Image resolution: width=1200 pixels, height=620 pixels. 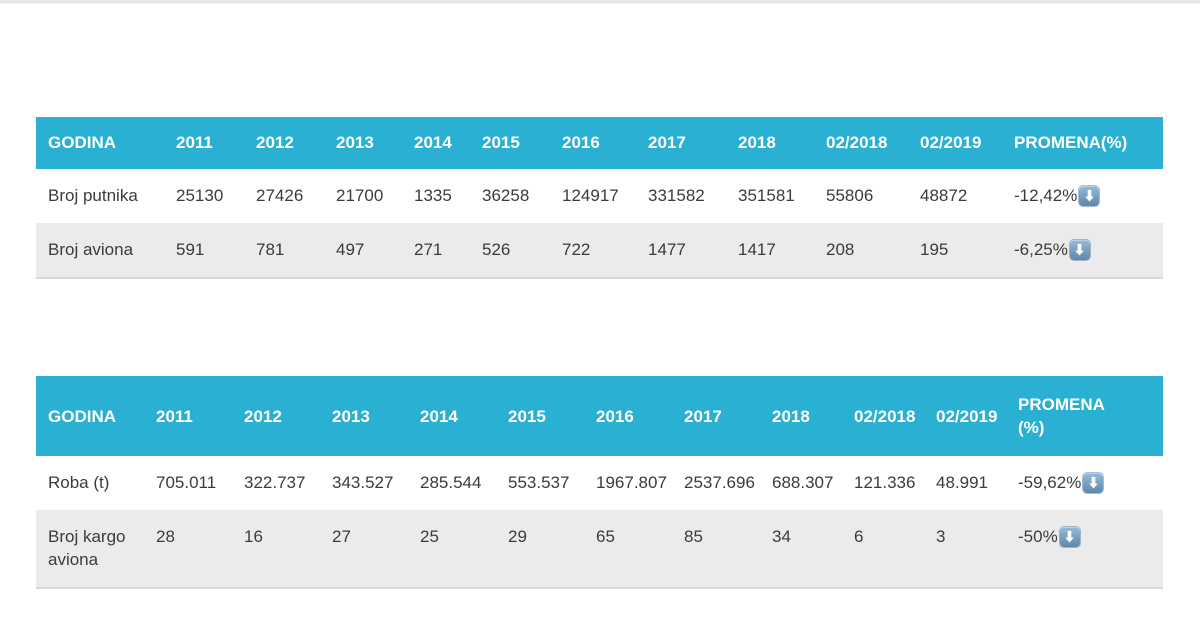 I want to click on change-wrap: -50%, so click(x=1049, y=536).